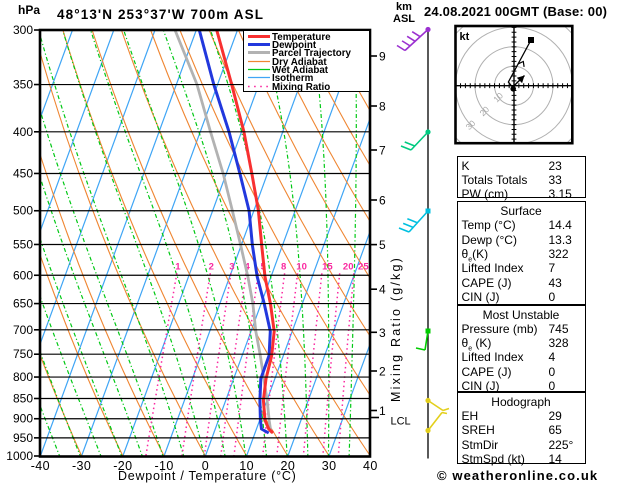 The width and height of the screenshot is (629, 486). I want to click on hodograph-start-marker, so click(513, 89).